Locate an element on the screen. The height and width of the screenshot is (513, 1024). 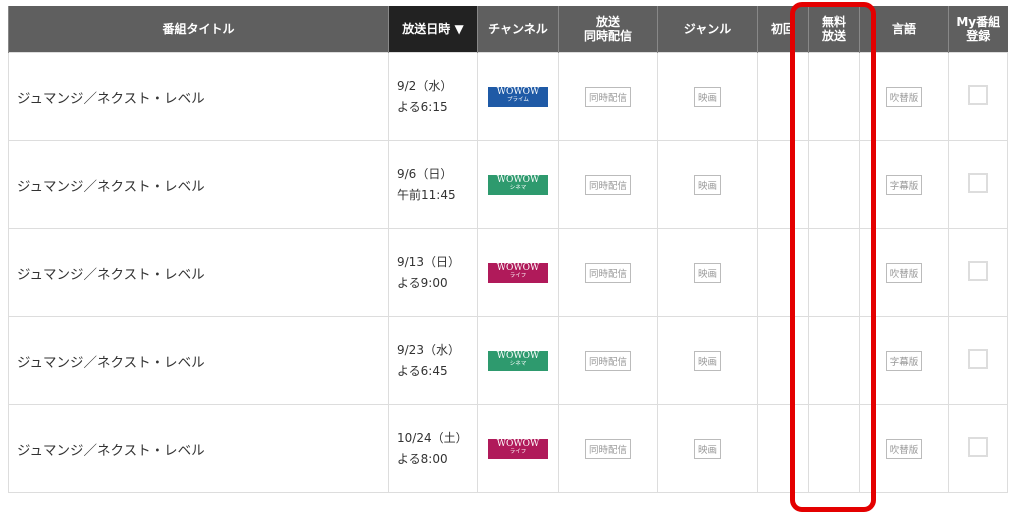
header-genre: ジャンル is located at coordinates (707, 29).